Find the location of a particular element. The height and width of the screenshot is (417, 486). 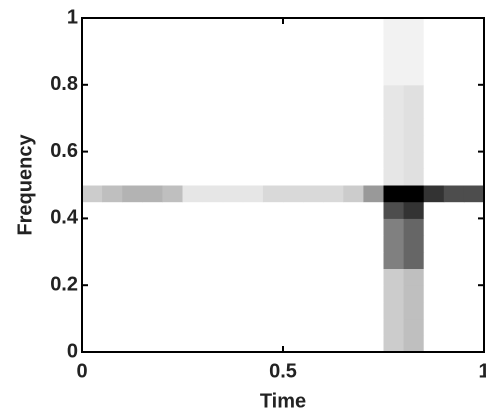

y-tick-label: 0.8 is located at coordinates (64, 84).